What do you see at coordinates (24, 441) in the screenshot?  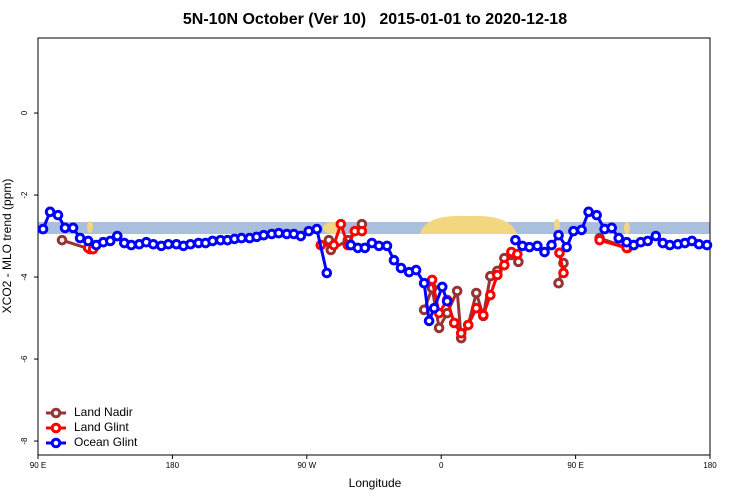 I see `y-tick-label: -8` at bounding box center [24, 441].